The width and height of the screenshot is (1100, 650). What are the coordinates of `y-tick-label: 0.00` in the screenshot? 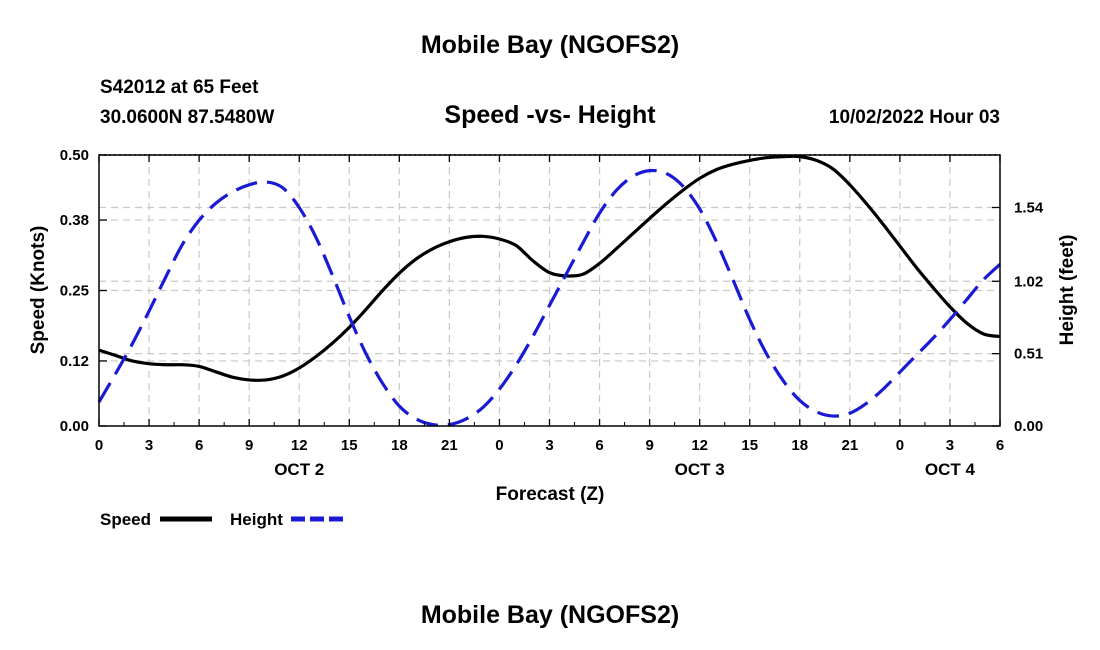 It's located at (74, 426).